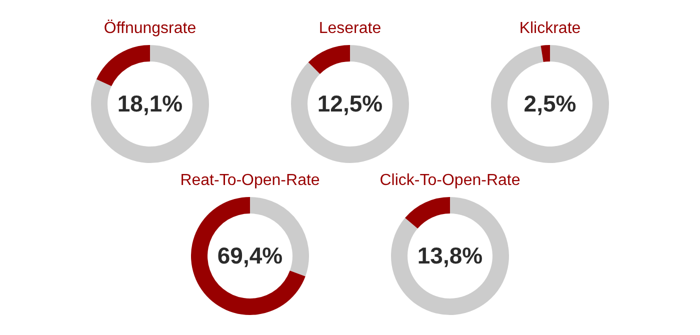  Describe the element at coordinates (250, 255) in the screenshot. I see `data-label: 69,4%` at that location.